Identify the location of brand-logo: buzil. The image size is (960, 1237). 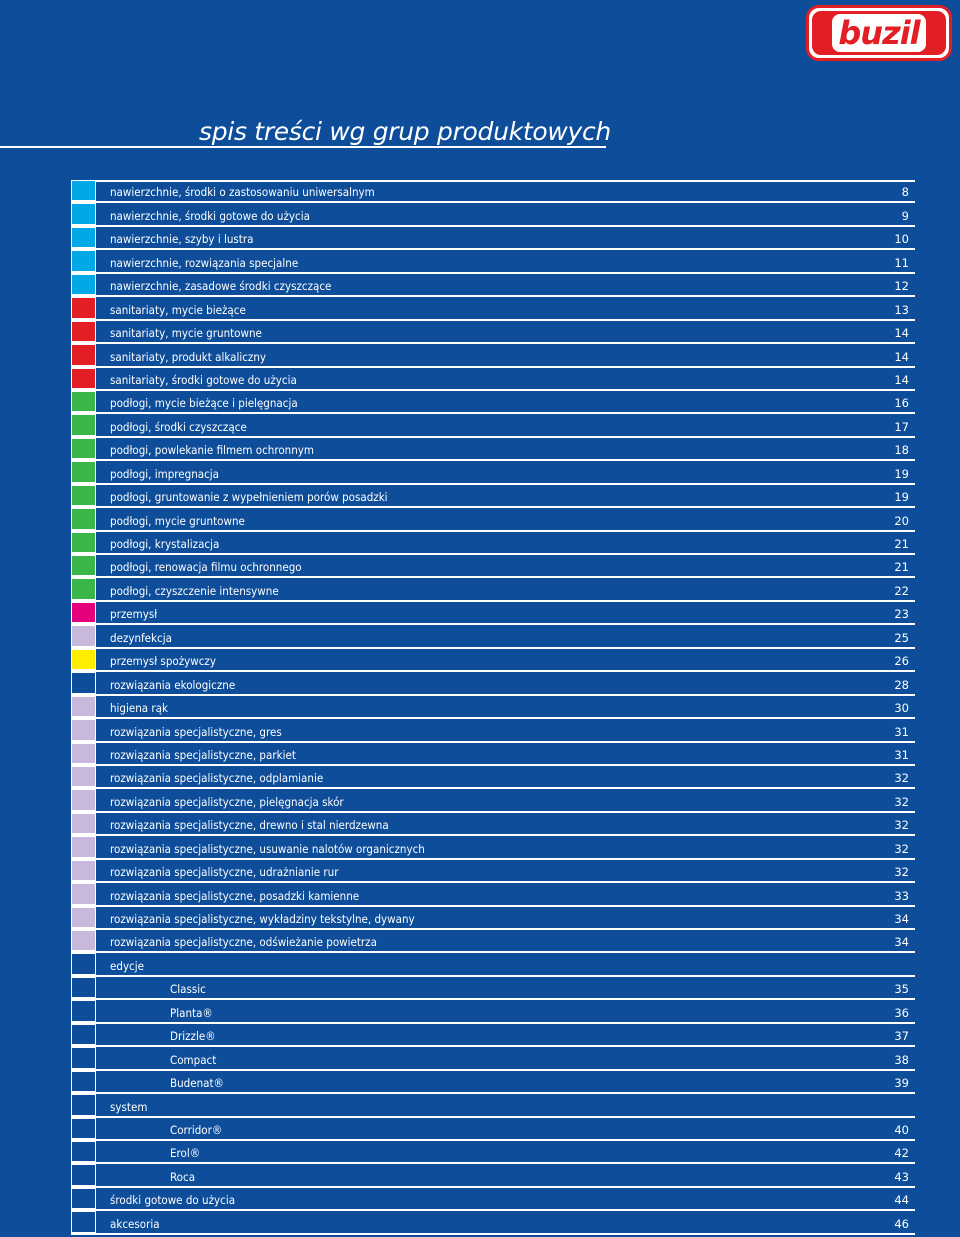
(879, 33).